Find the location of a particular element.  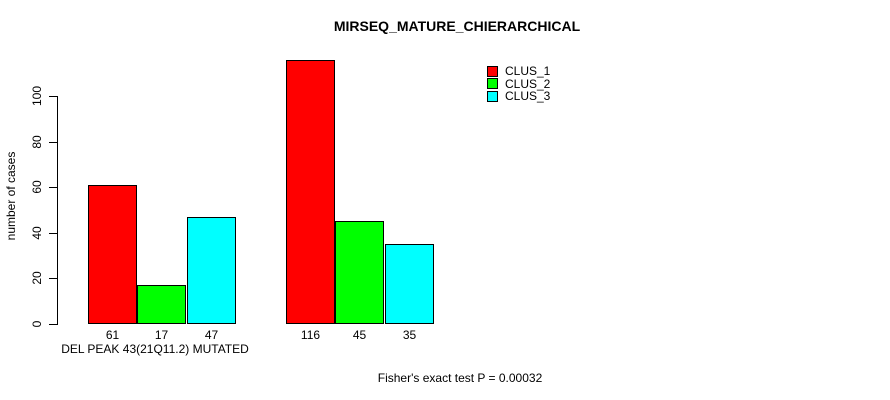

bar-clus_2-group1 is located at coordinates (161, 304).